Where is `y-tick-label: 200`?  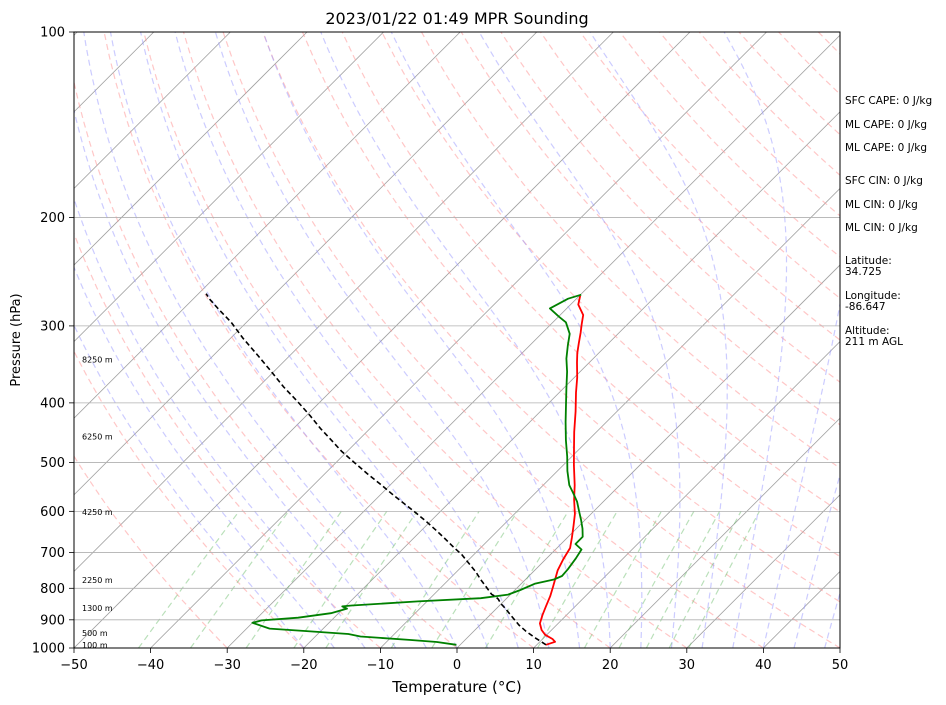 y-tick-label: 200 is located at coordinates (52, 218).